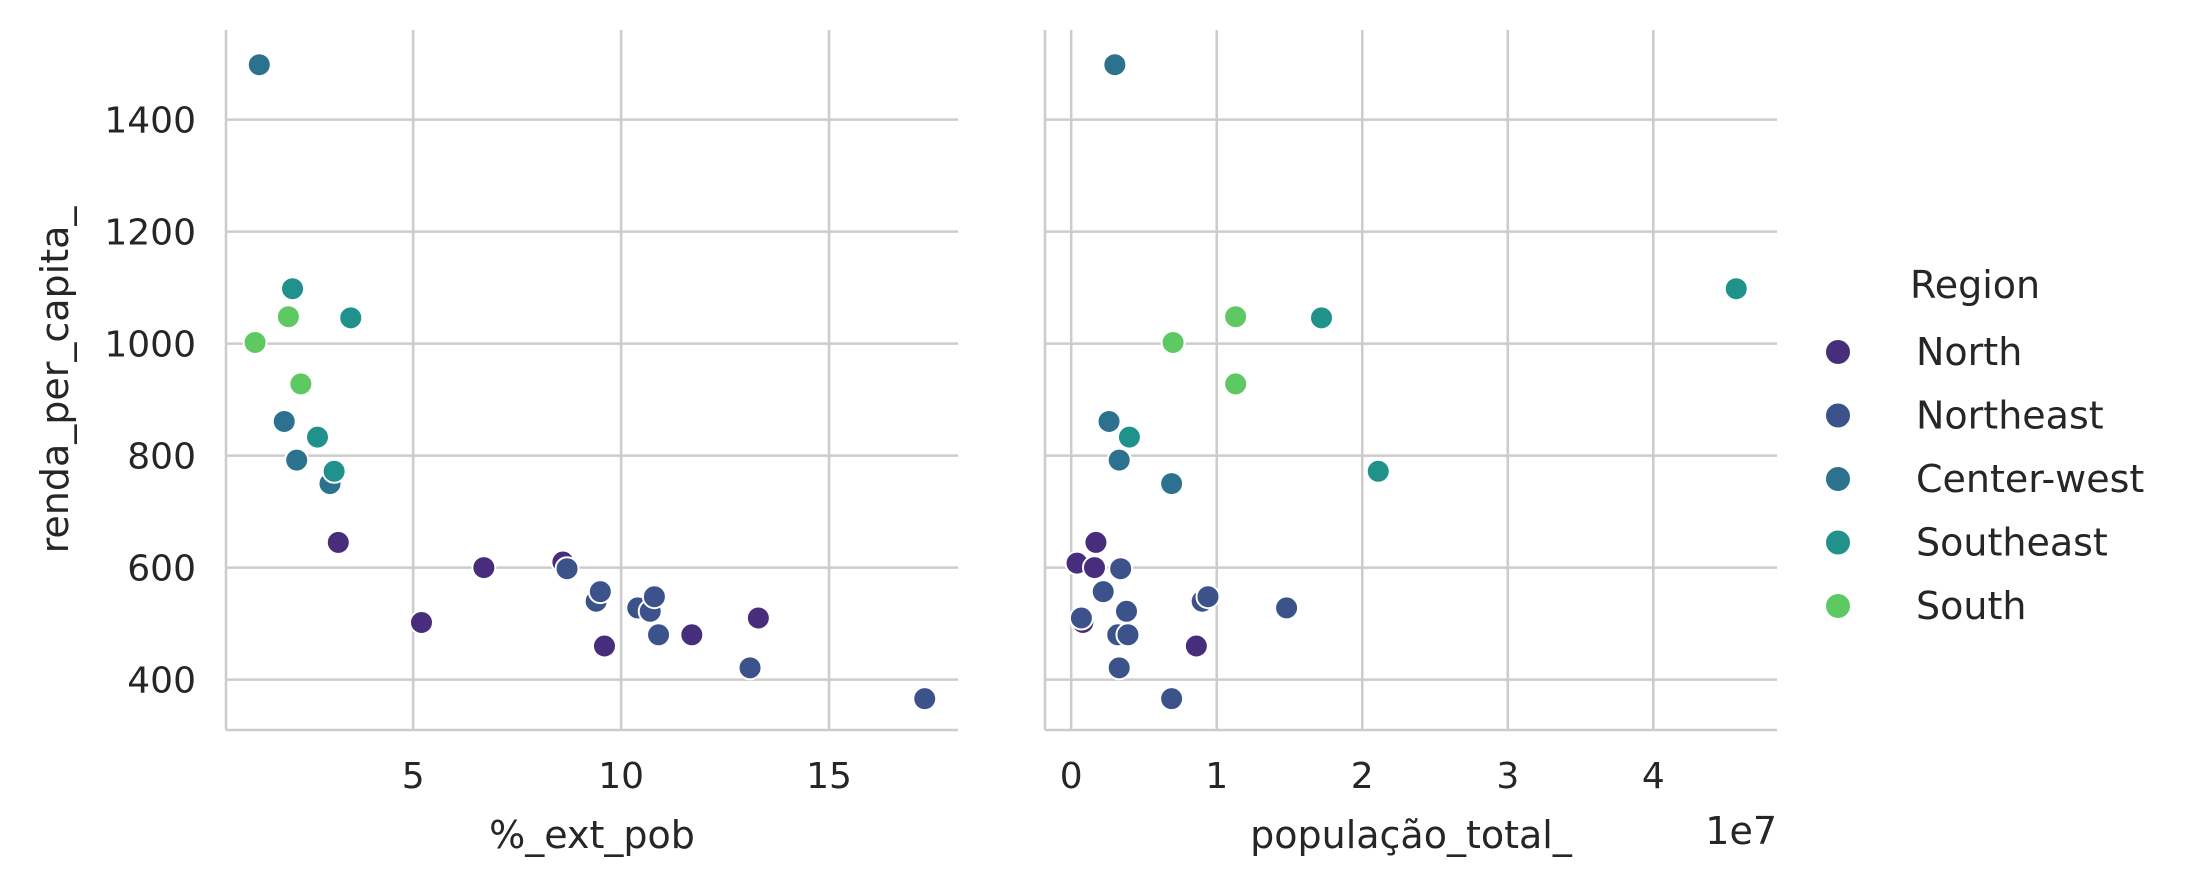  What do you see at coordinates (2010, 416) in the screenshot?
I see `legend-label: Northeast` at bounding box center [2010, 416].